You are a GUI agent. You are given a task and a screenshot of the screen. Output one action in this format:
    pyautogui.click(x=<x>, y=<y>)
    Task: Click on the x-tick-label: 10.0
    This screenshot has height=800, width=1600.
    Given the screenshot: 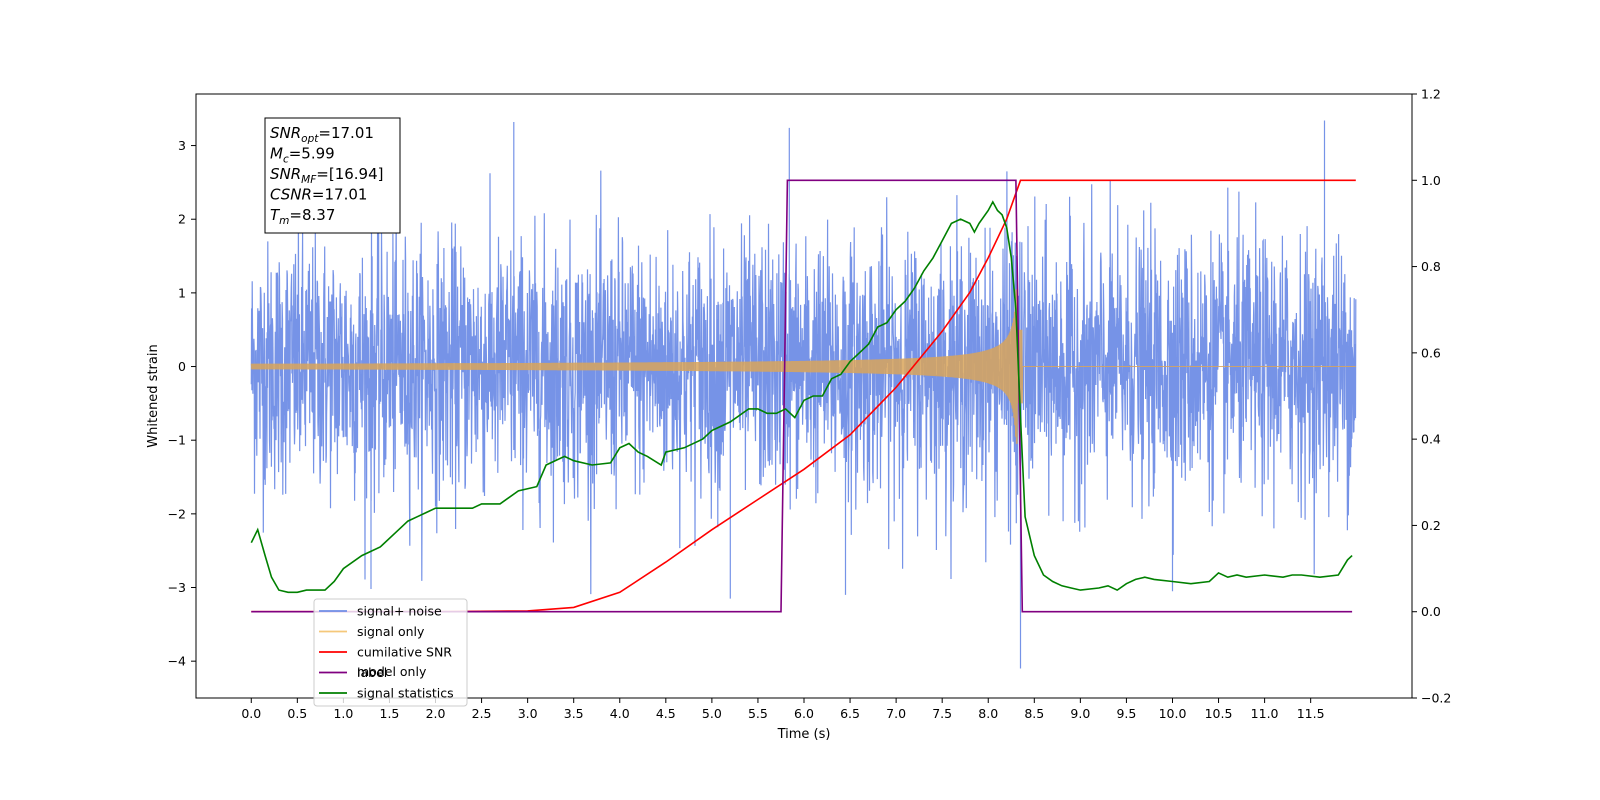 What is the action you would take?
    pyautogui.click(x=1173, y=713)
    